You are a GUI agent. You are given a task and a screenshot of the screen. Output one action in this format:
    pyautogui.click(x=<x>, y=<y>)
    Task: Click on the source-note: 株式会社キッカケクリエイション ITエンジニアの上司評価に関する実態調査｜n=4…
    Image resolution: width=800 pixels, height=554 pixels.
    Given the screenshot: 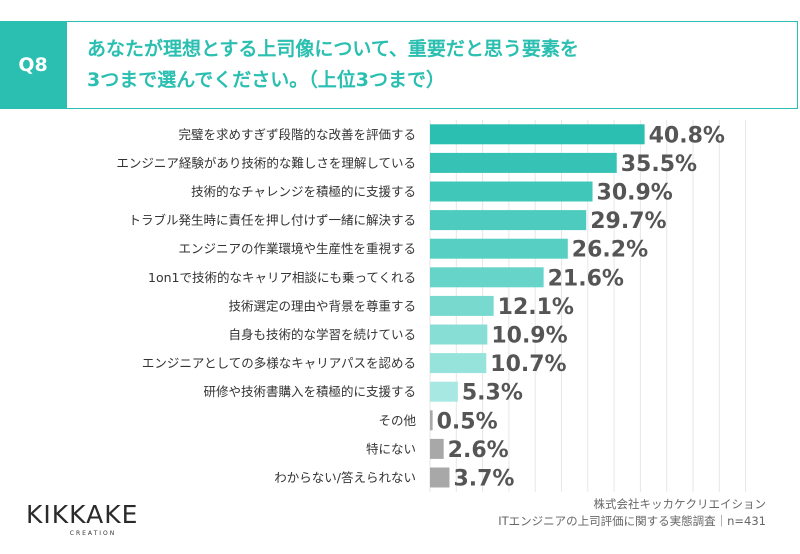 What is the action you would take?
    pyautogui.click(x=632, y=513)
    